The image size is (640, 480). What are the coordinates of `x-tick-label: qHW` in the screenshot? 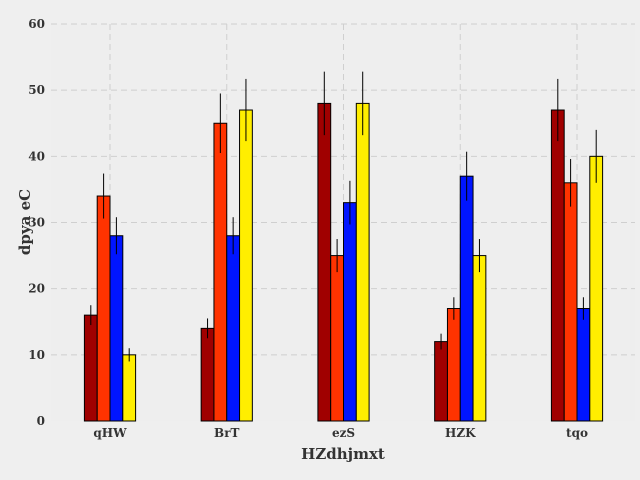 It's located at (110, 433).